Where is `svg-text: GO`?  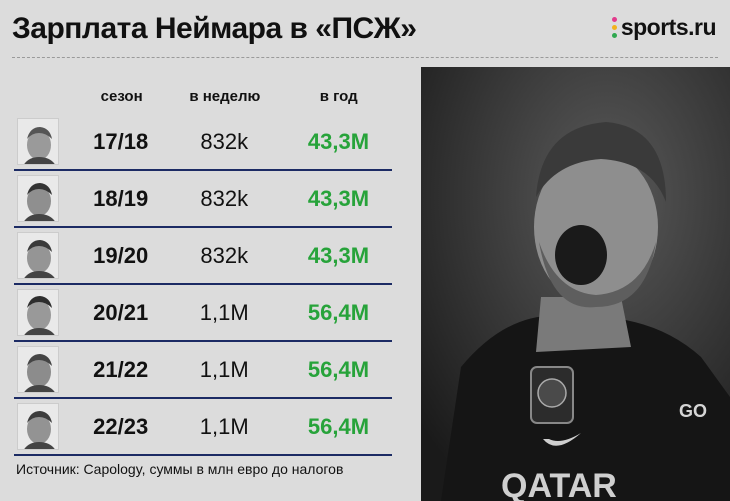 svg-text: GO is located at coordinates (693, 411).